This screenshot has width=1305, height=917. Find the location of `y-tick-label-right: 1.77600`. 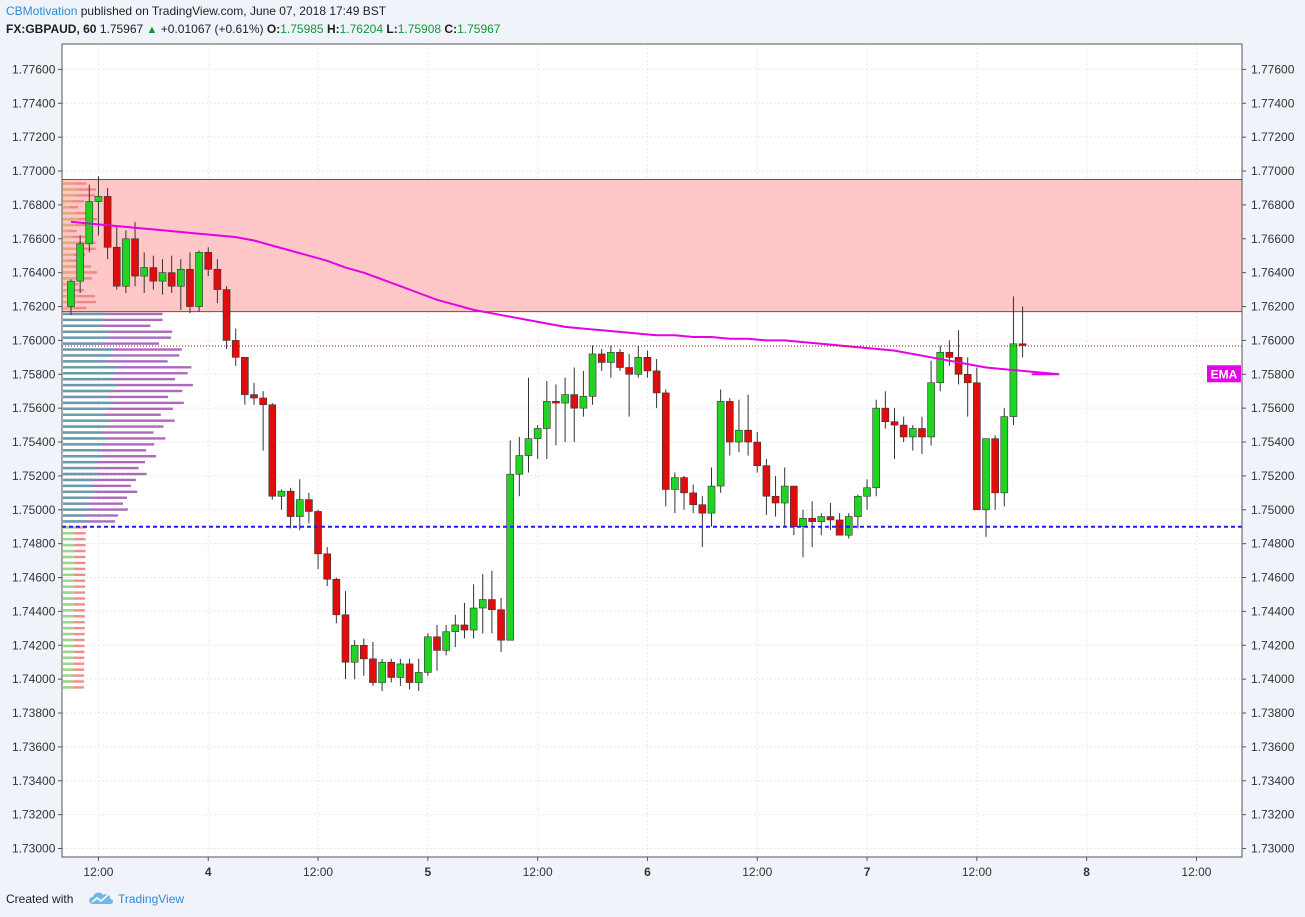

y-tick-label-right: 1.77600 is located at coordinates (1273, 69).